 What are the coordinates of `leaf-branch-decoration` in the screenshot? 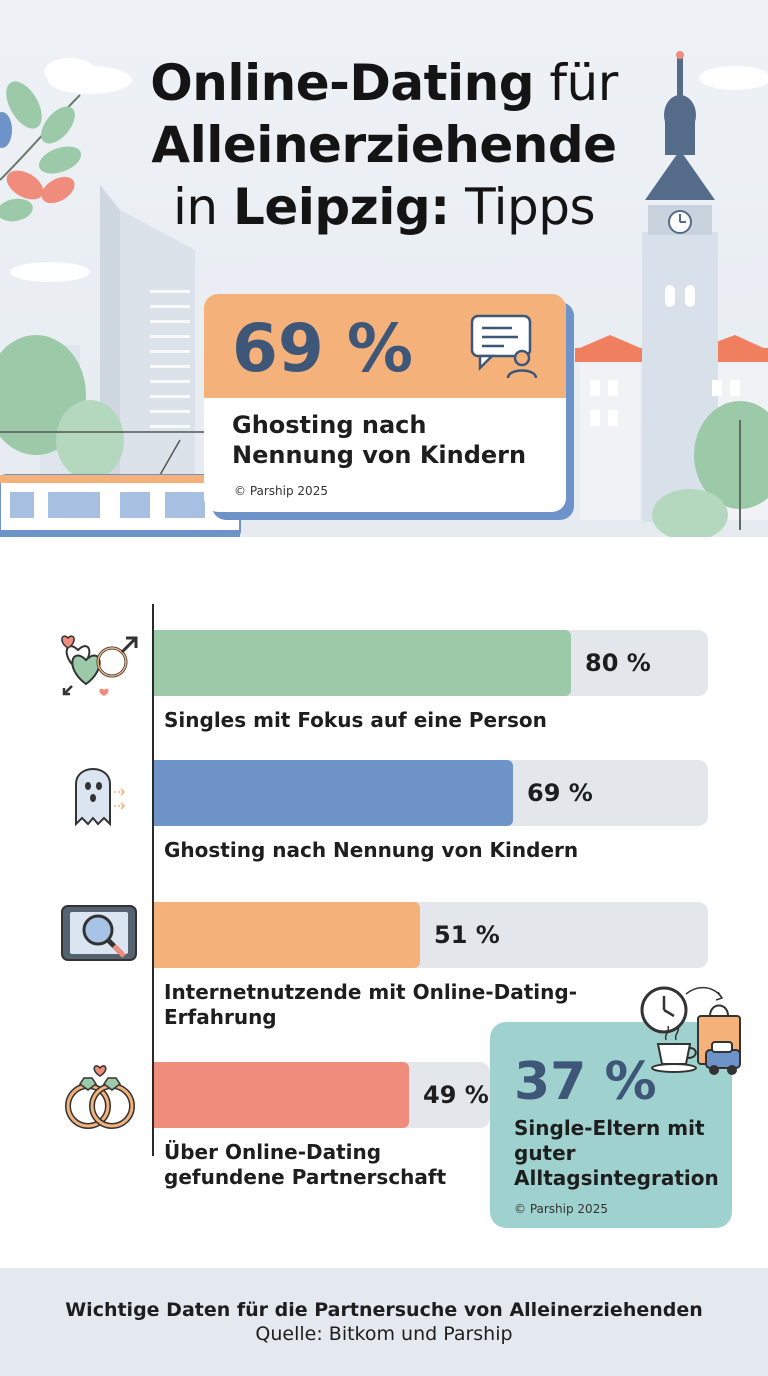 It's located at (41, 151).